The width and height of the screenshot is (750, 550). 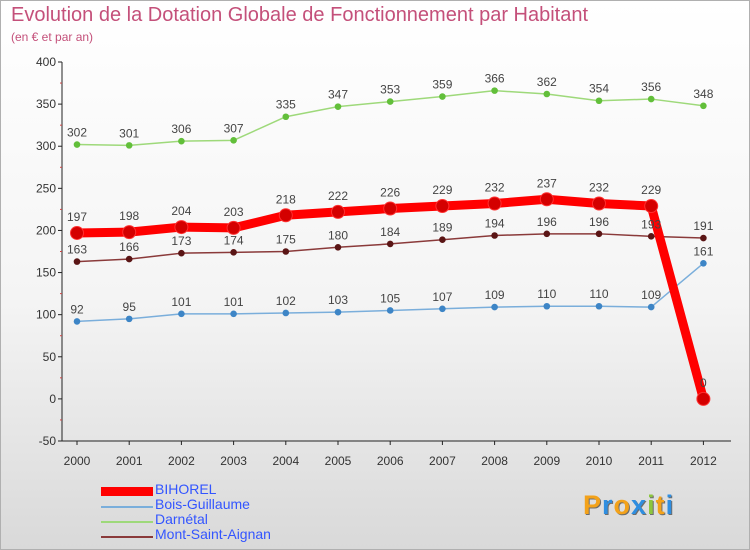 I want to click on x-tick-label: 2003, so click(x=233, y=461).